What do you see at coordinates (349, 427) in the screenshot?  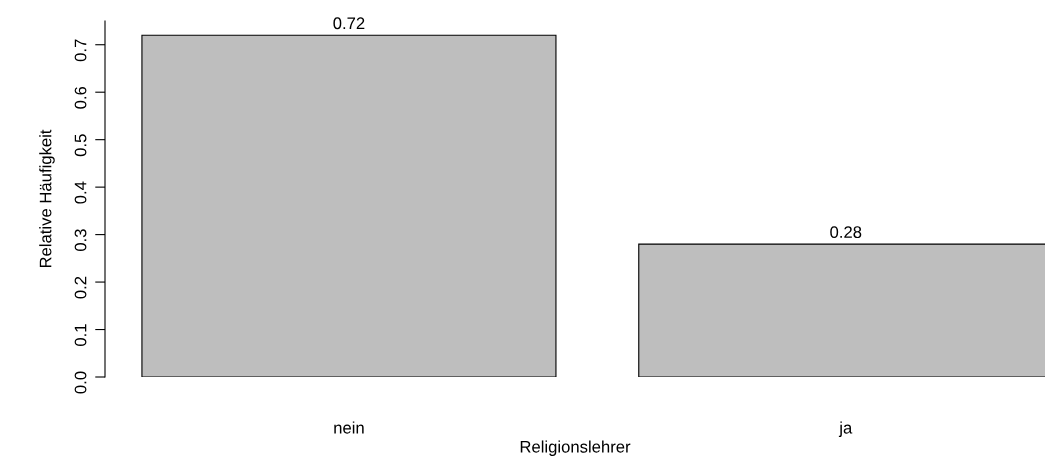 I see `x-tick-label: nein` at bounding box center [349, 427].